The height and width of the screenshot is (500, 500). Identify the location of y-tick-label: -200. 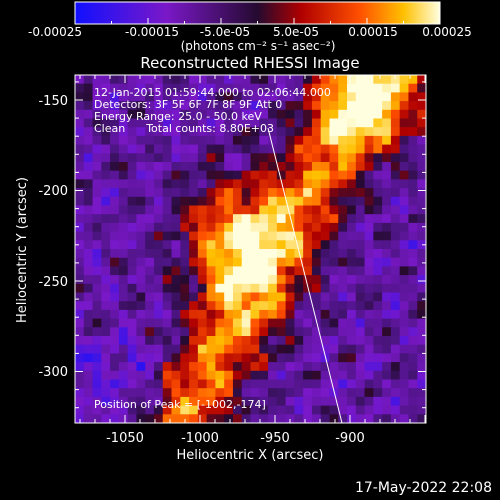
(53, 191).